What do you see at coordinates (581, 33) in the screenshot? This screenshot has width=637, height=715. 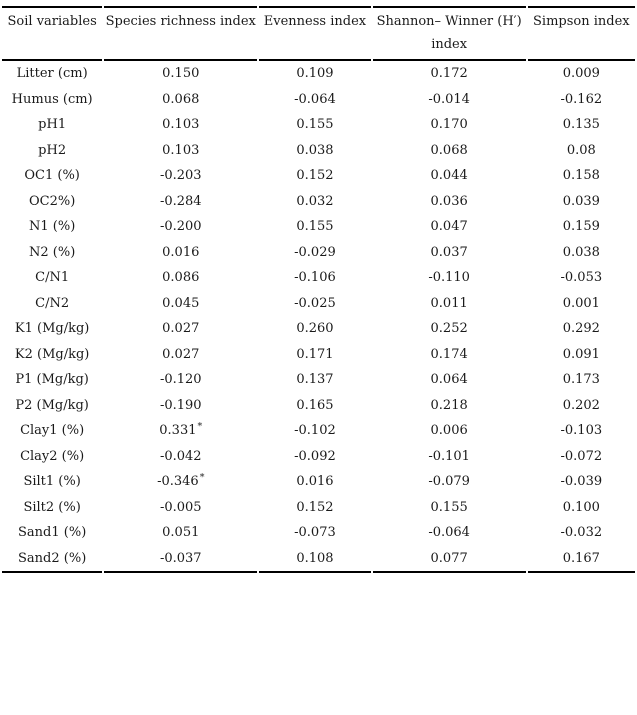 I see `column-header: Simpson index` at bounding box center [581, 33].